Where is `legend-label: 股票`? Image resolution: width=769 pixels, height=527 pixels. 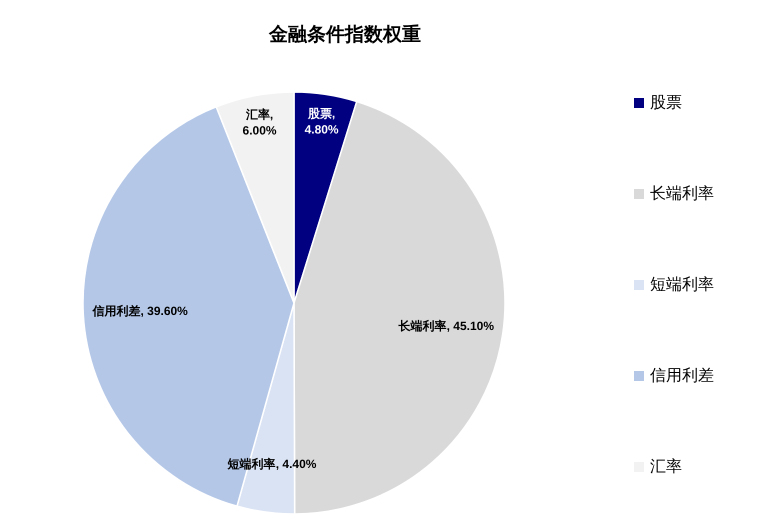 legend-label: 股票 is located at coordinates (666, 103).